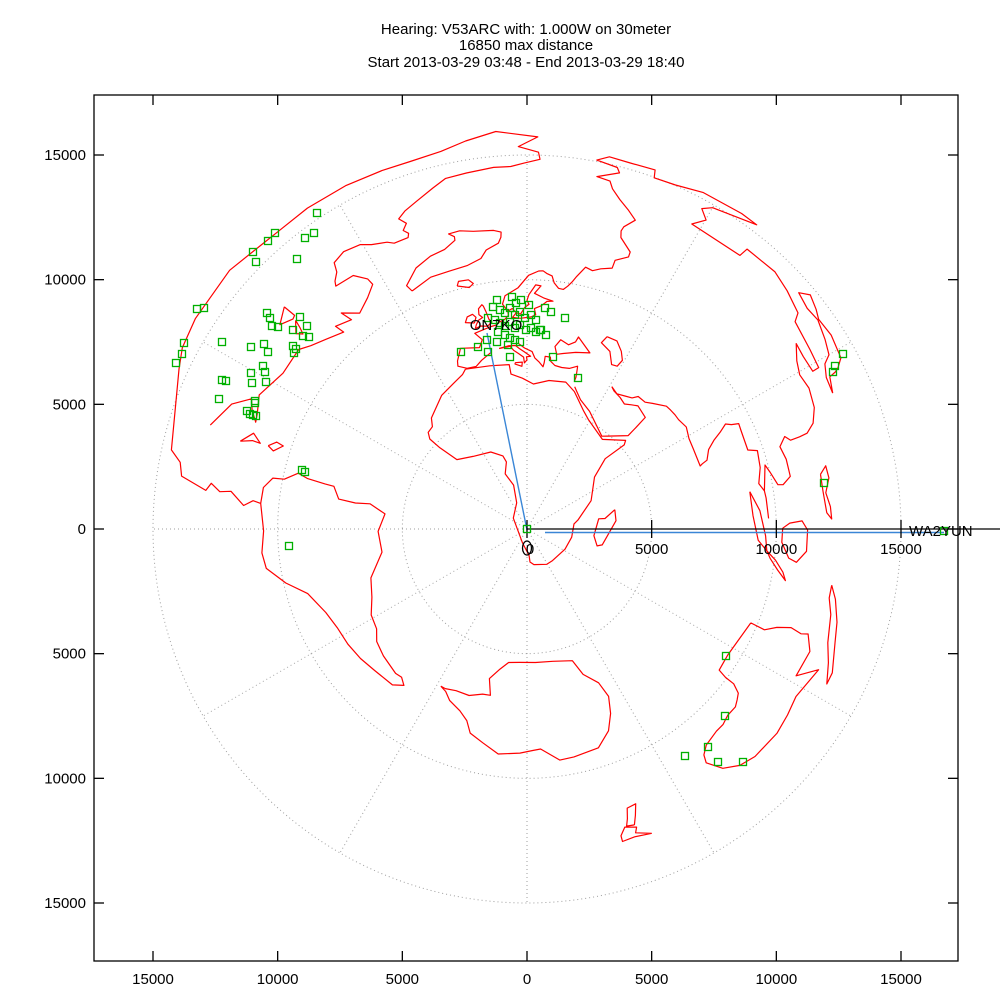  Describe the element at coordinates (65, 155) in the screenshot. I see `left-tick-label: 15000` at that location.